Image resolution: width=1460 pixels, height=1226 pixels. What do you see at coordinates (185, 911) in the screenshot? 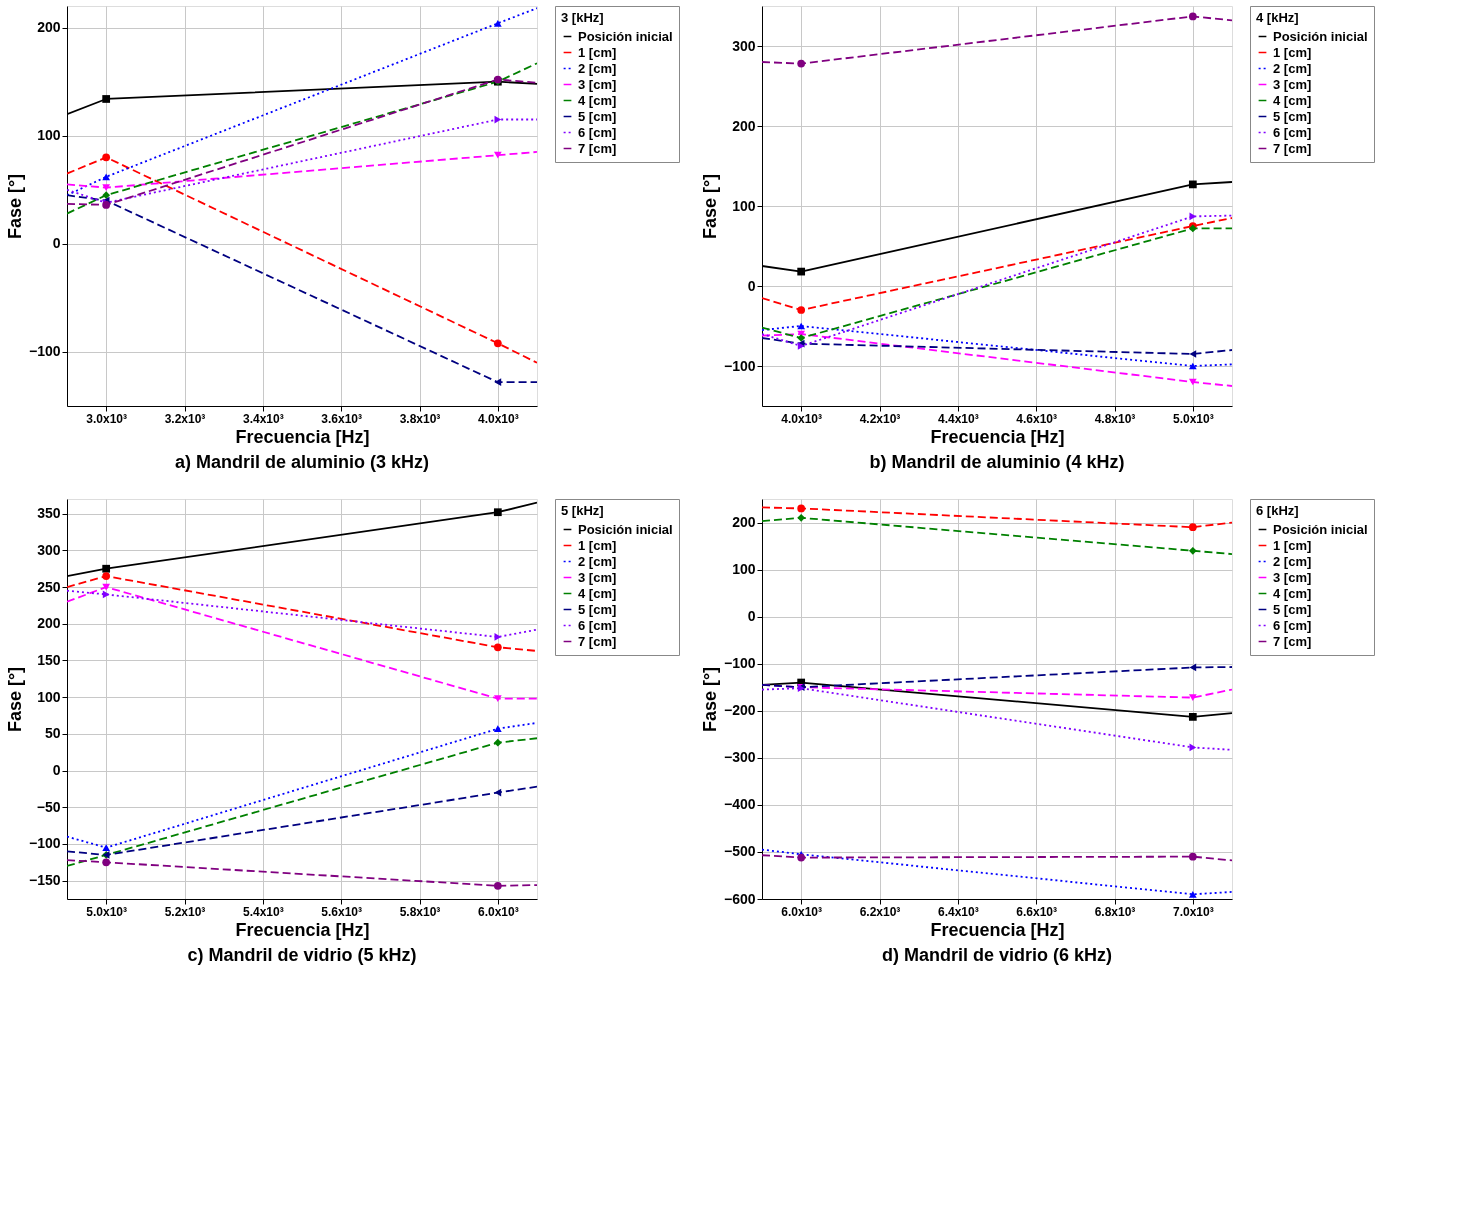
I see `x-tick-label: 5.2x10³` at bounding box center [185, 911].